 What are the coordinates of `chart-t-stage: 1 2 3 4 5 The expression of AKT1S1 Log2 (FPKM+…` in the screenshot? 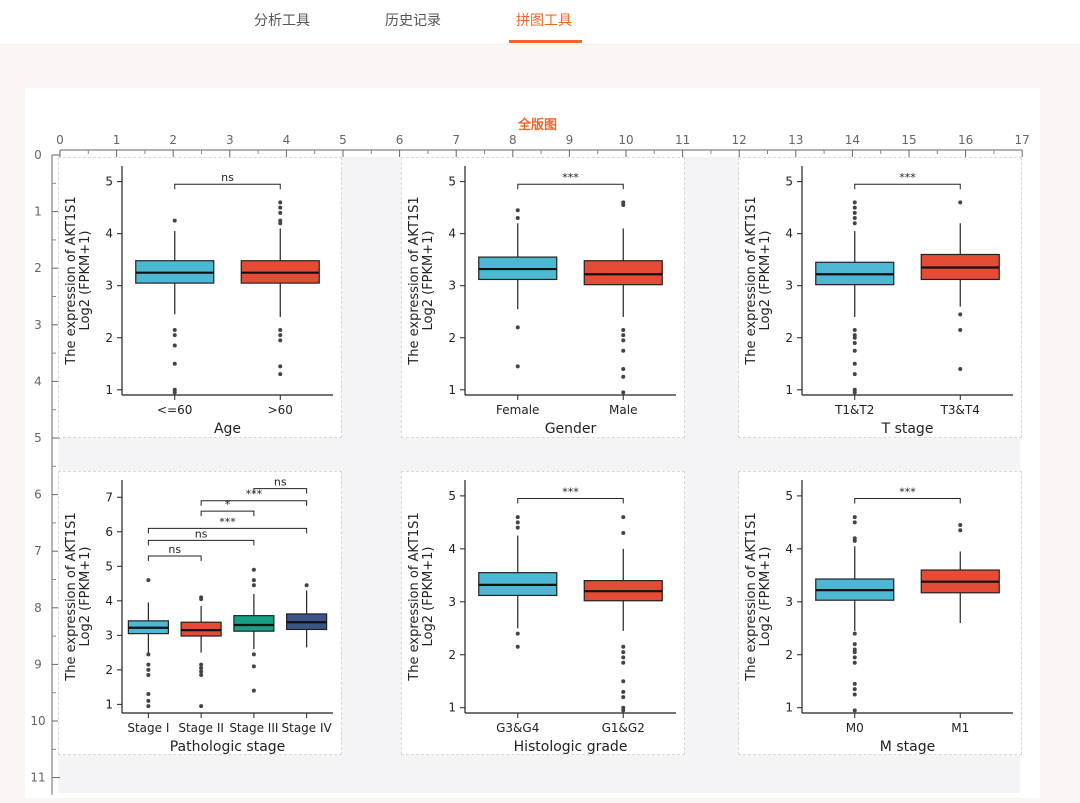 It's located at (878, 301).